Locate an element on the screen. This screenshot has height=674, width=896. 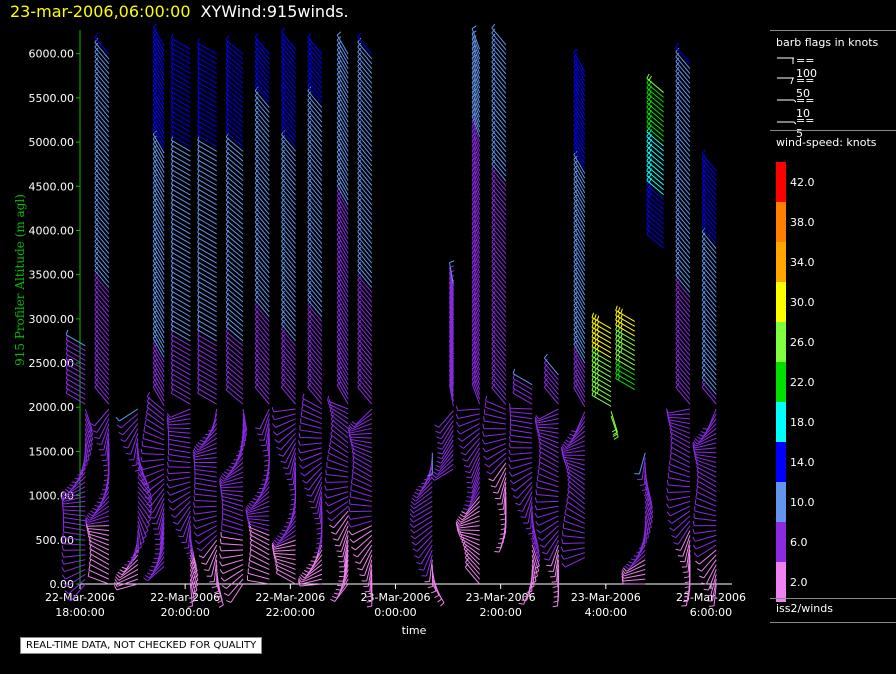
x-tick-label: 23-Mar-2006 is located at coordinates (606, 597).